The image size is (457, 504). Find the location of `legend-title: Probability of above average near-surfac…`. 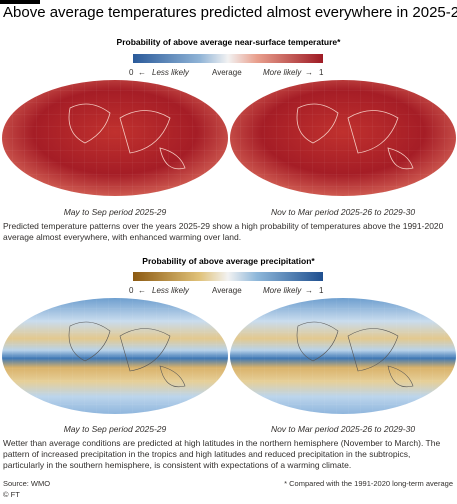

legend-title: Probability of above average near-surfac… is located at coordinates (228, 42).